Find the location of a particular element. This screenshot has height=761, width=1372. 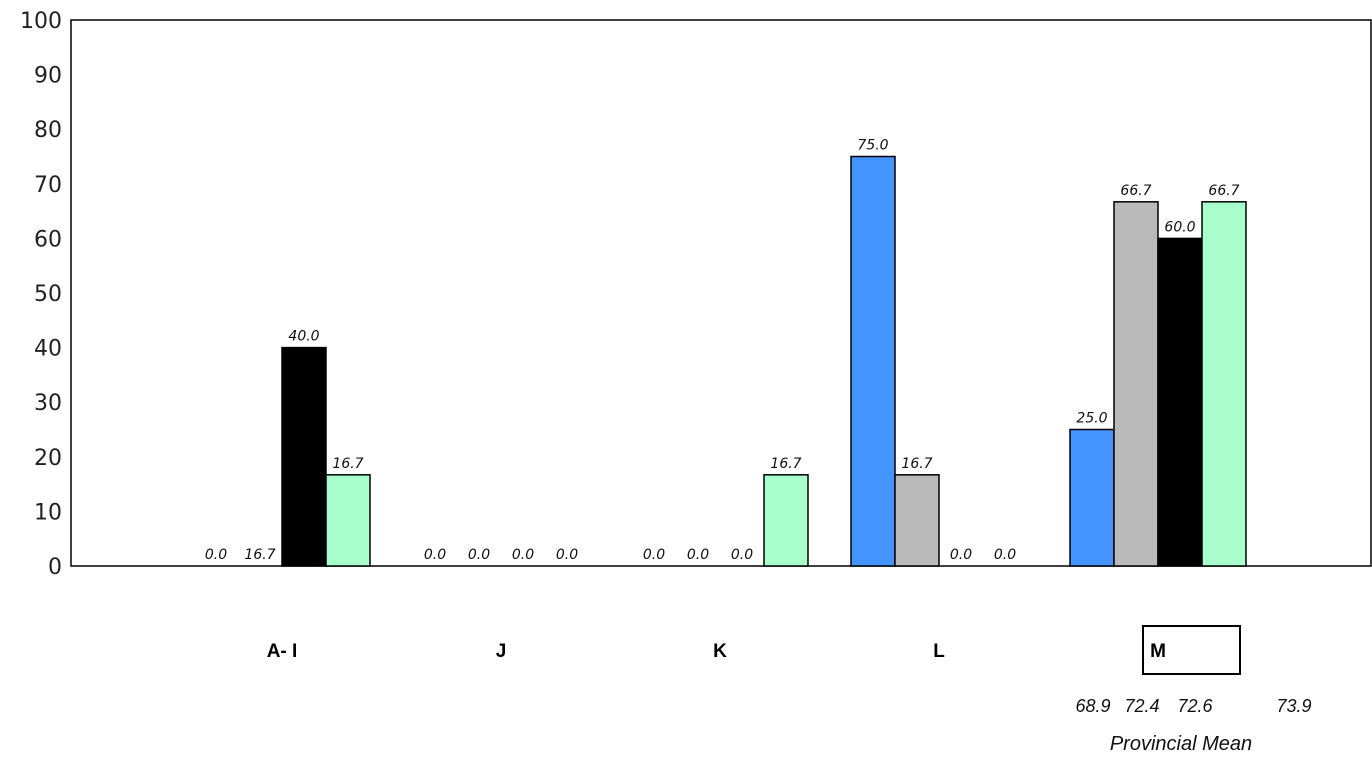

y-axis-ticks: 0 10 20 30 40 50 60 70 80 90 100 is located at coordinates (41, 294).